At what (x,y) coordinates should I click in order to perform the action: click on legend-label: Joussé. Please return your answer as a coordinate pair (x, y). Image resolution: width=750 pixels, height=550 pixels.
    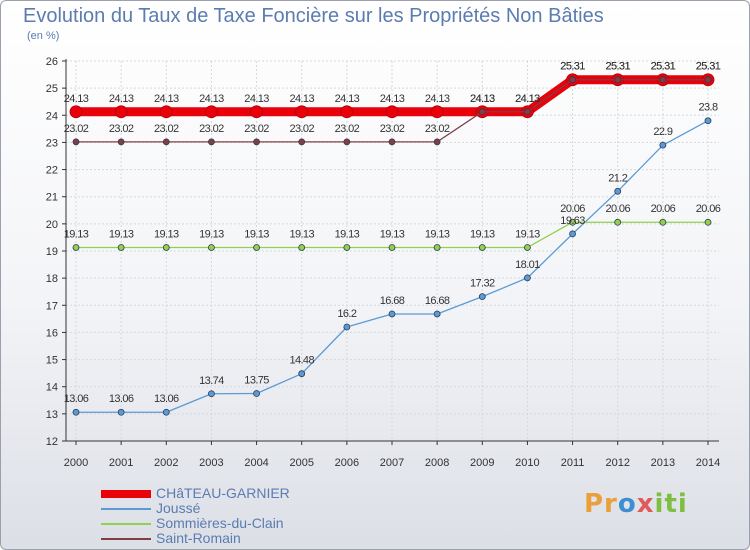
    Looking at the image, I should click on (178, 508).